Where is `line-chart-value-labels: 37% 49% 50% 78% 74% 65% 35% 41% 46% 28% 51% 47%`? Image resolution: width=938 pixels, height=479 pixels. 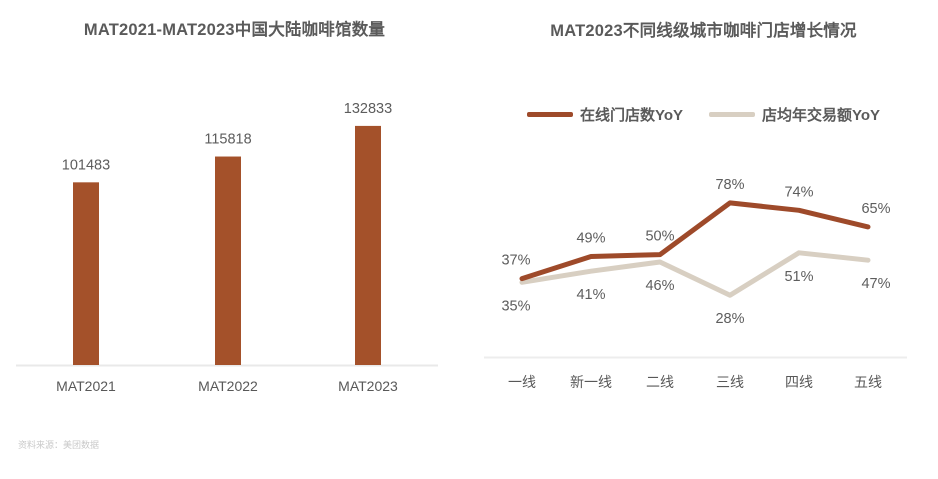
line-chart-value-labels: 37% 49% 50% 78% 74% 65% 35% 41% 46% 28% 51% 47% is located at coordinates (695, 252).